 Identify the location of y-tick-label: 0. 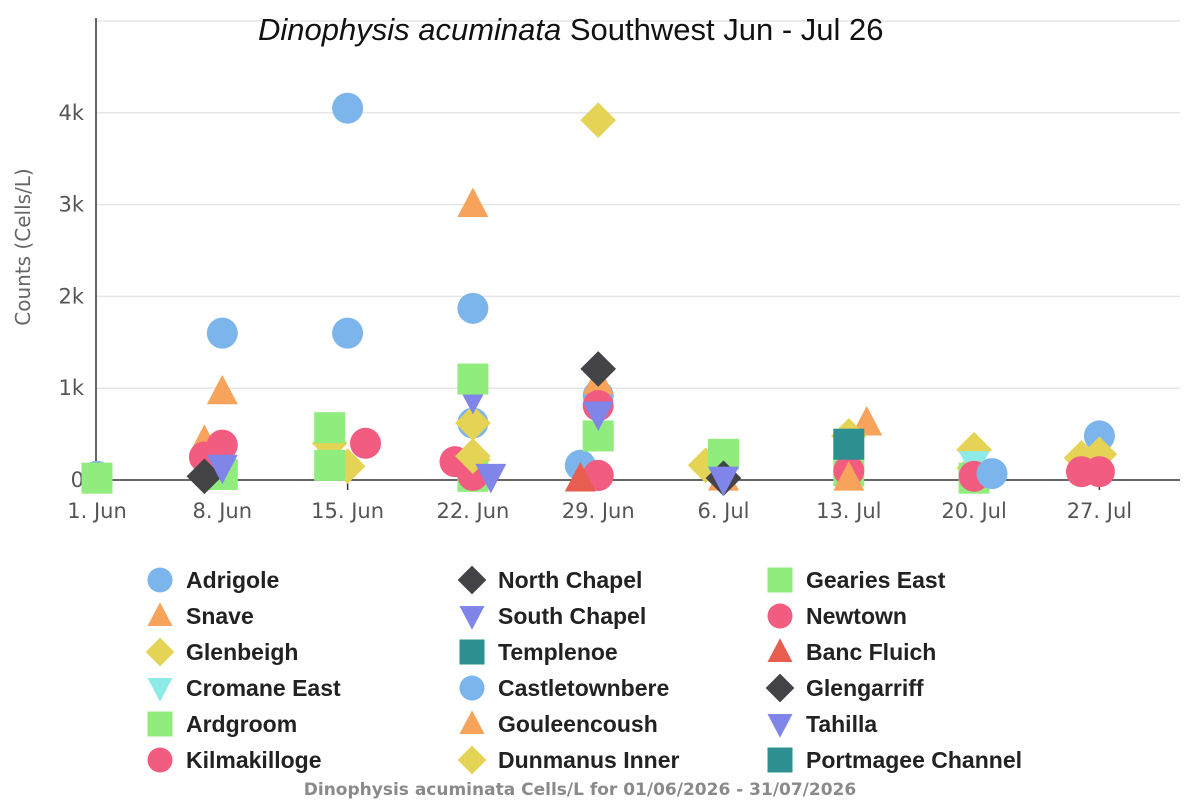
(77, 480).